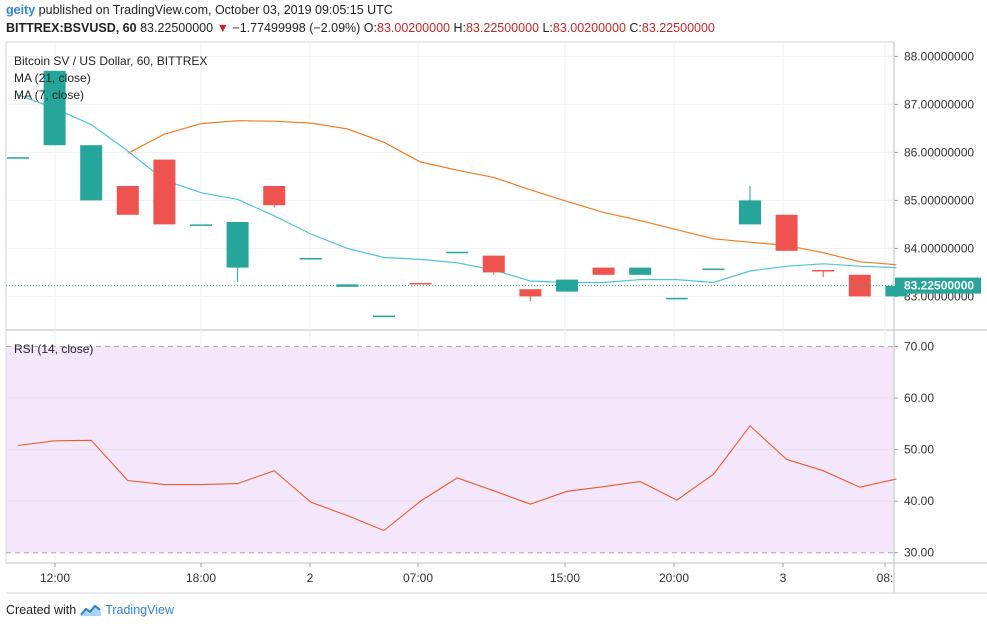 The width and height of the screenshot is (987, 628). I want to click on x-tick-label: 18:00, so click(201, 578).